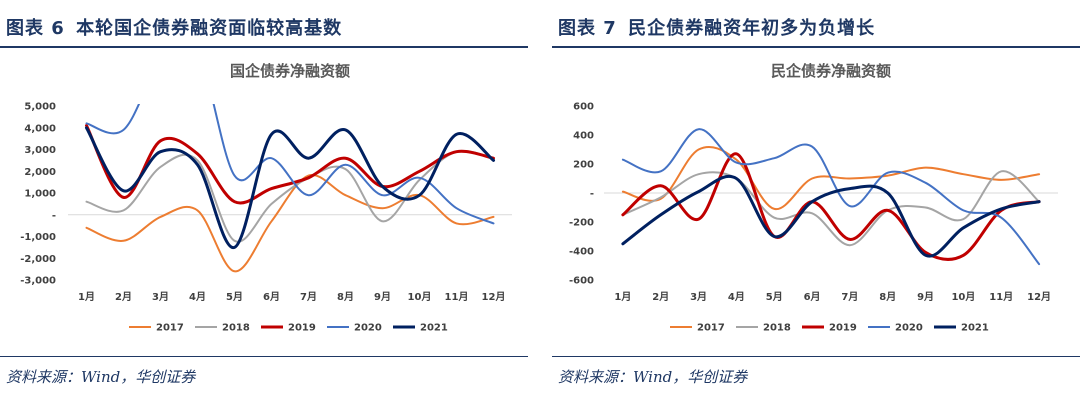  Describe the element at coordinates (40, 107) in the screenshot. I see `y-tick-label: 5,000` at that location.